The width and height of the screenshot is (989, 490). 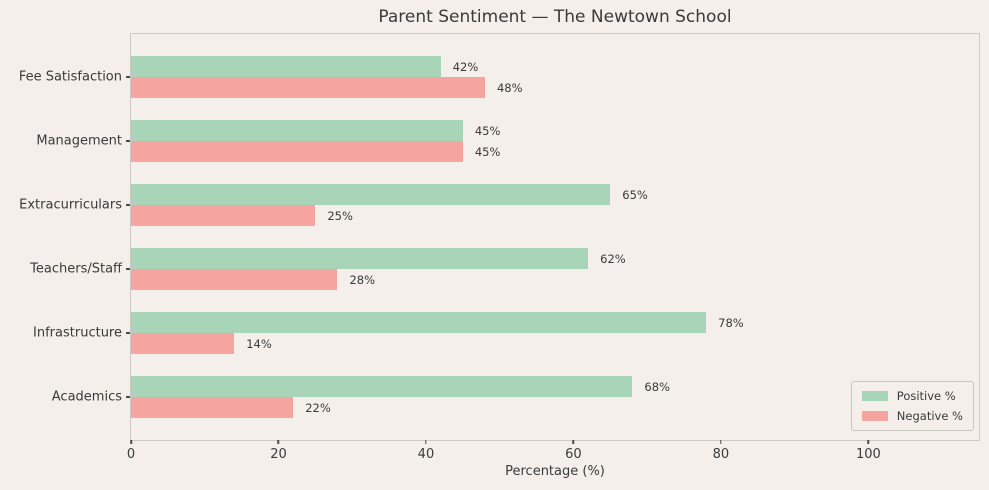 What do you see at coordinates (223, 215) in the screenshot?
I see `bar-negative-extracurriculars` at bounding box center [223, 215].